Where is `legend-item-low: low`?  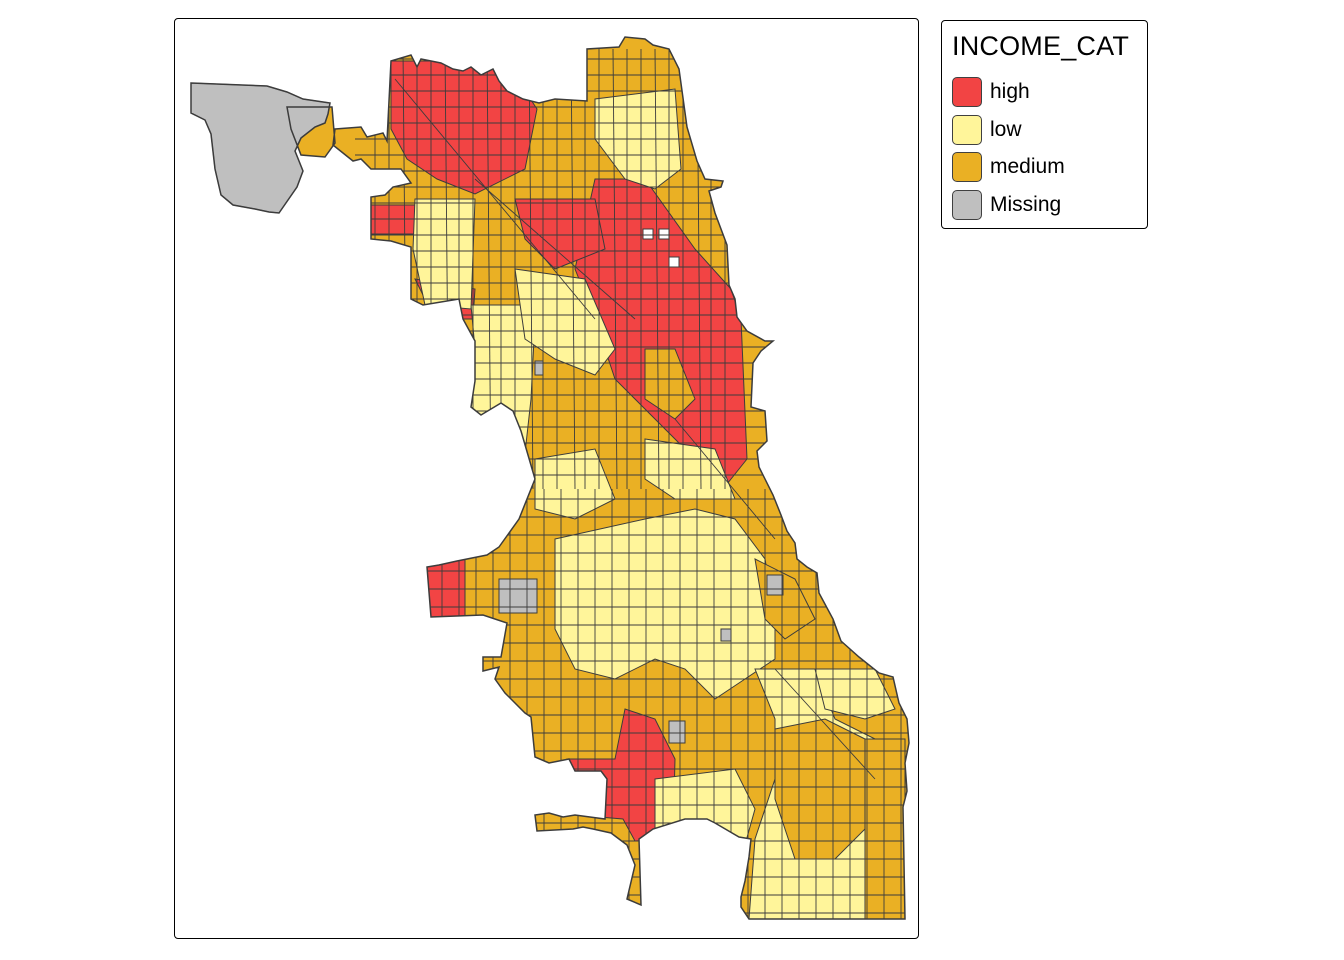 legend-item-low: low is located at coordinates (987, 130).